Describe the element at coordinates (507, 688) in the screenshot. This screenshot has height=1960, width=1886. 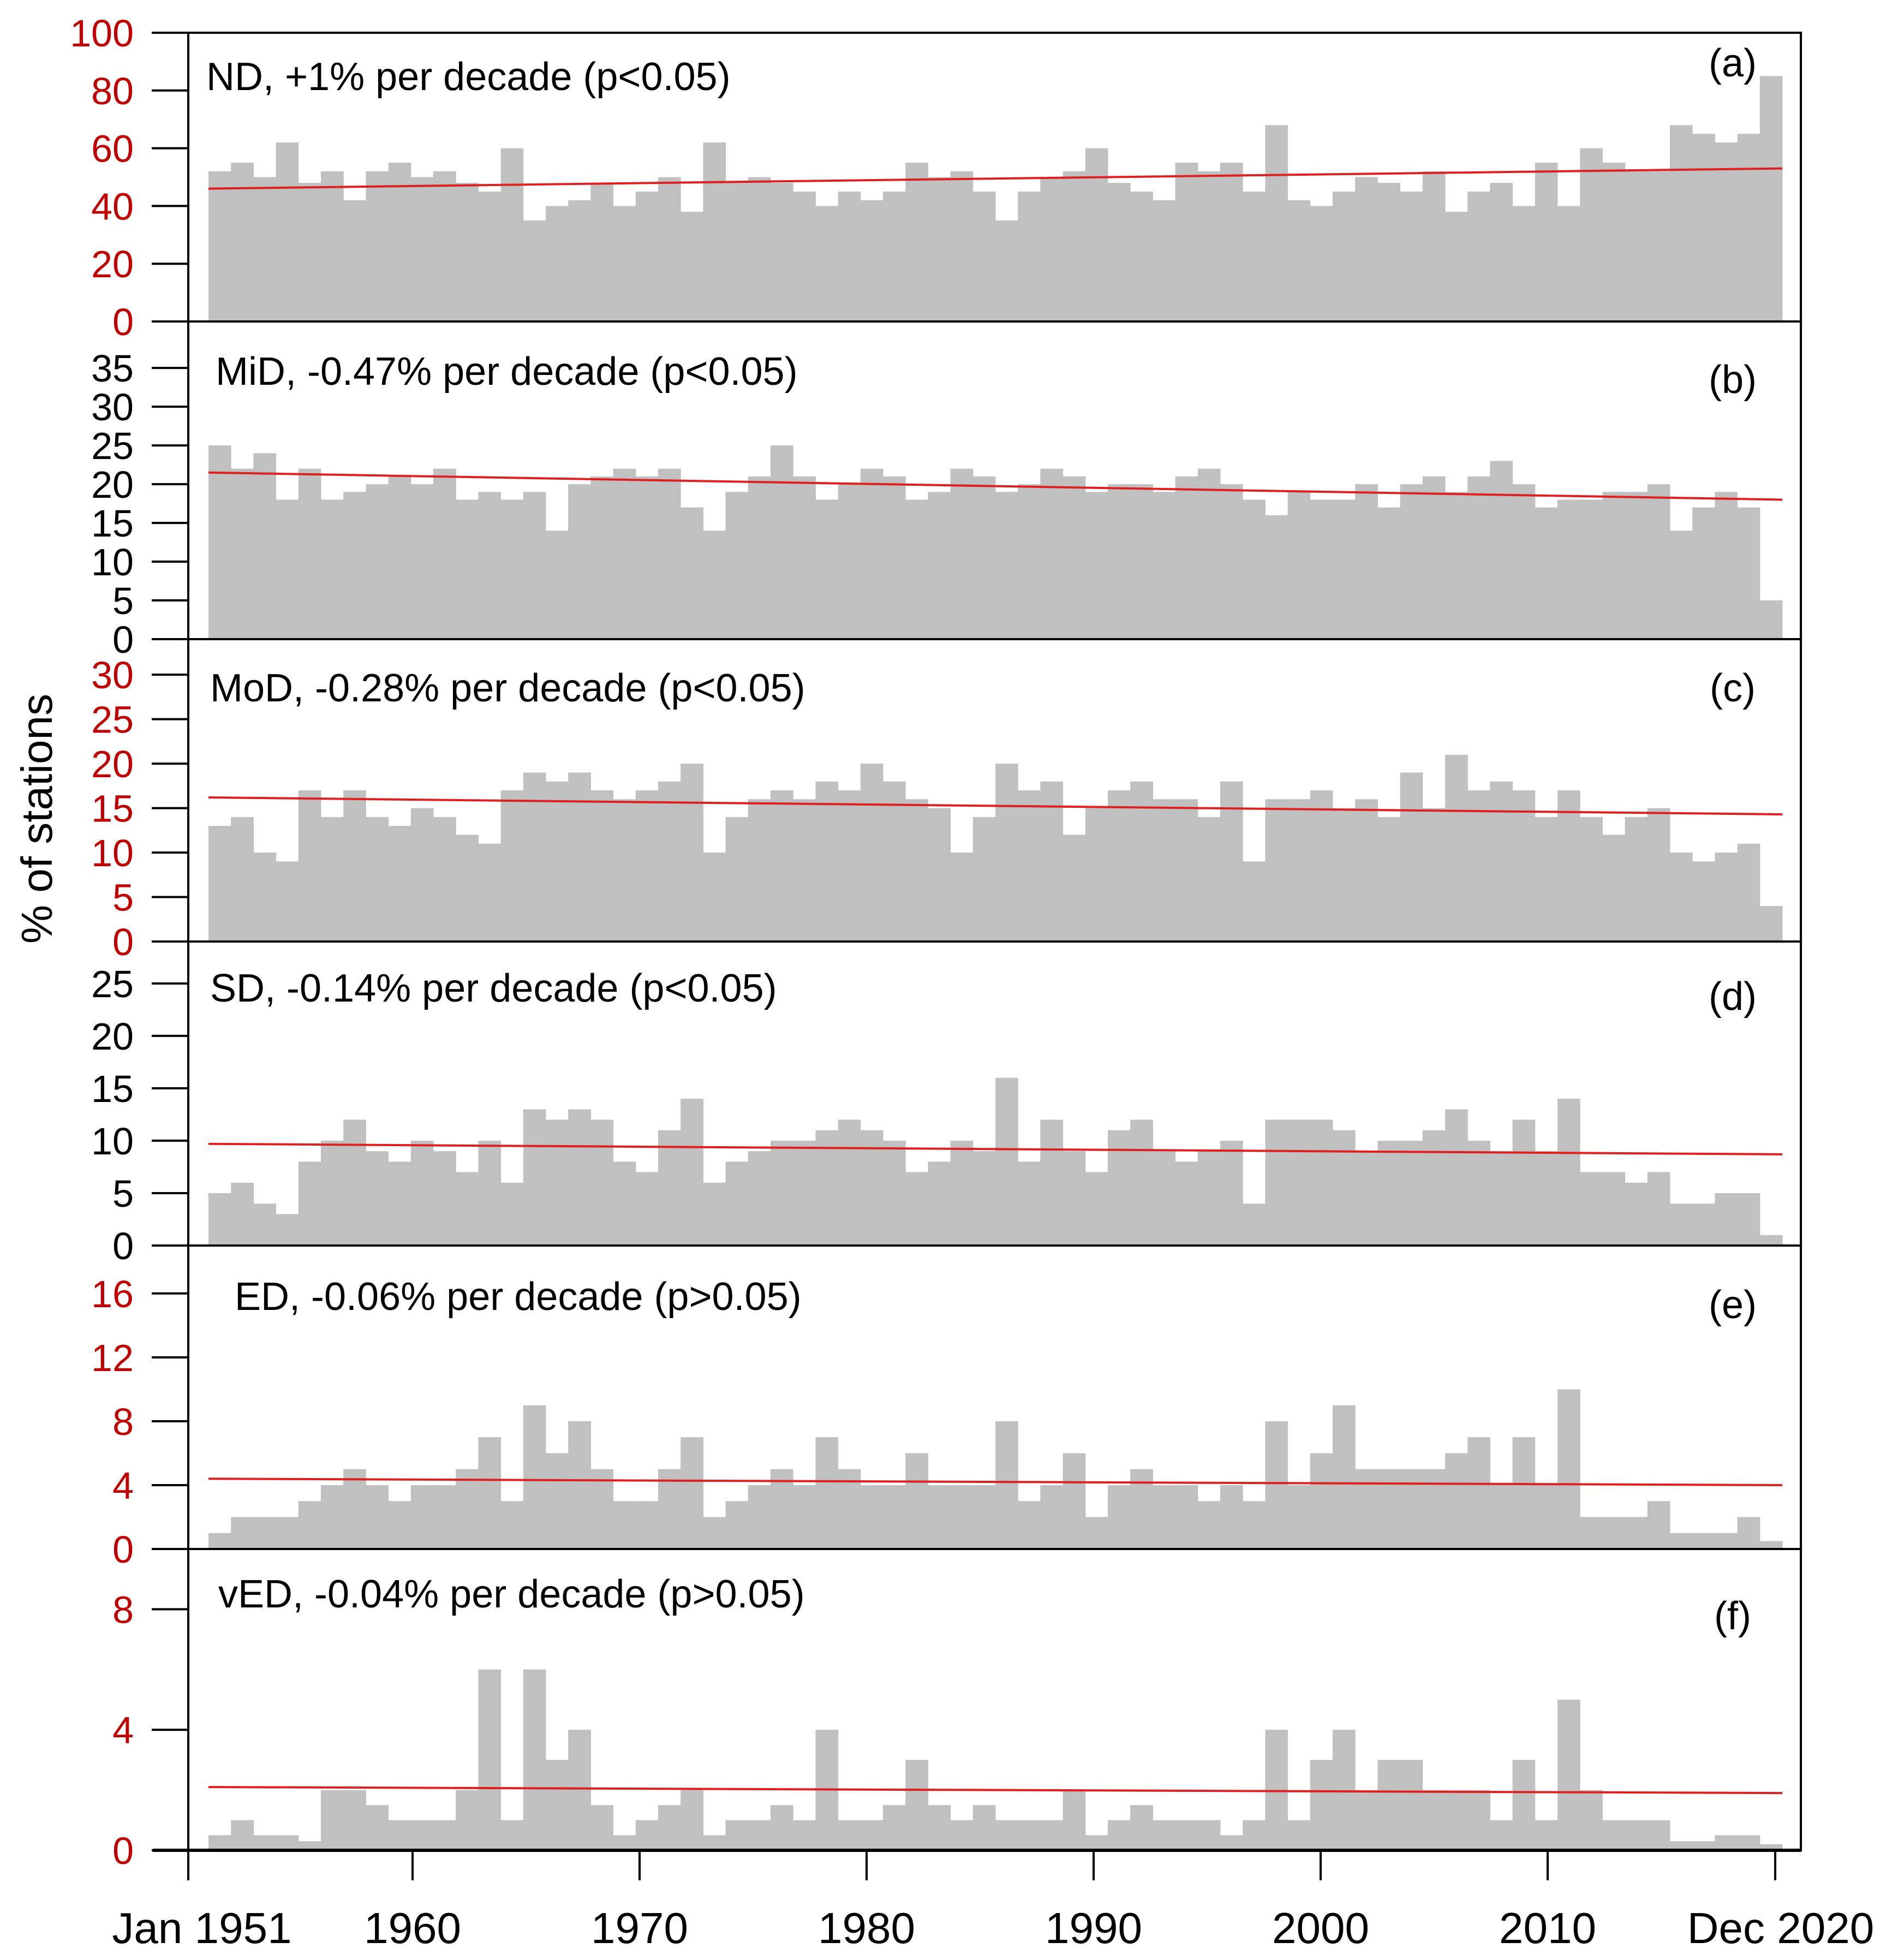
I see `panel-title-c: MoD, -0.28% per decade (p<0.05)` at that location.